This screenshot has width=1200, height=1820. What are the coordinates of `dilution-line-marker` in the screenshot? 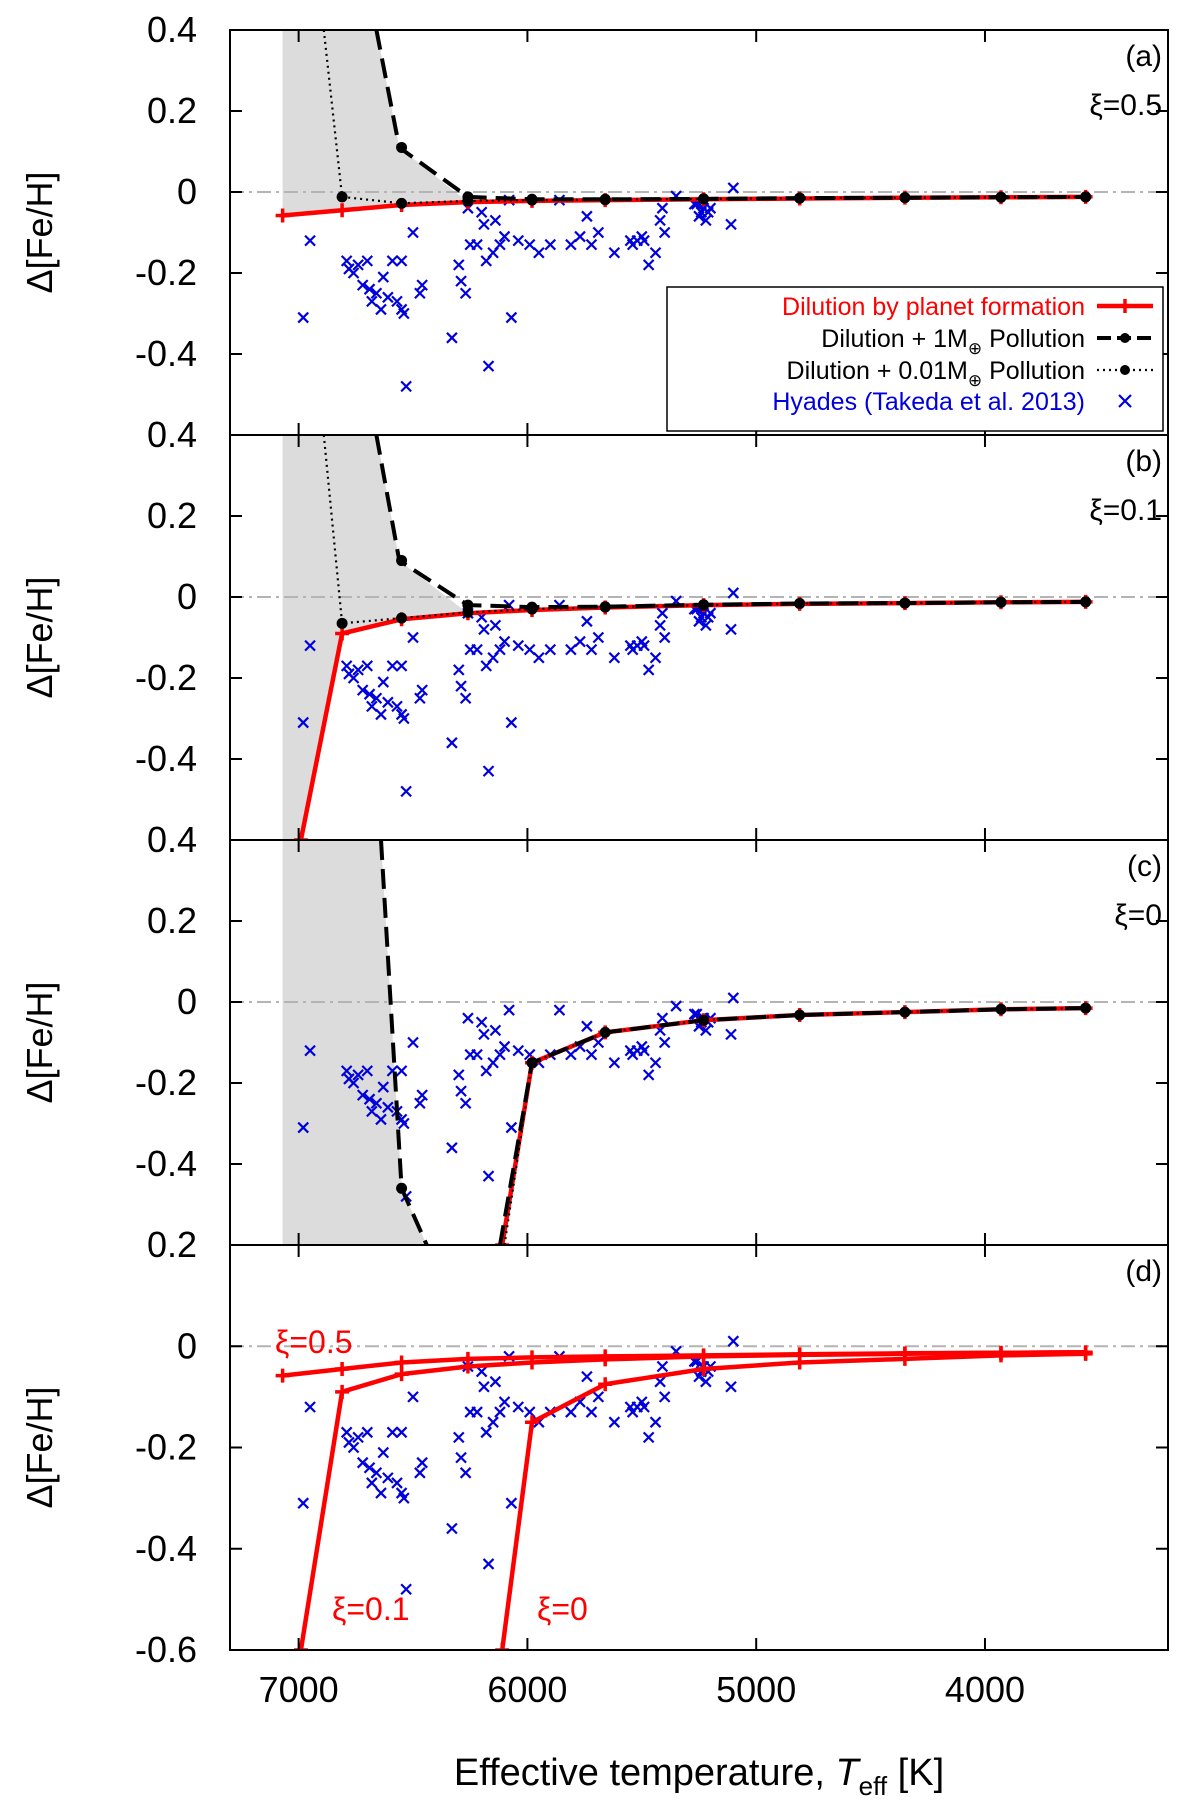 It's located at (342, 210).